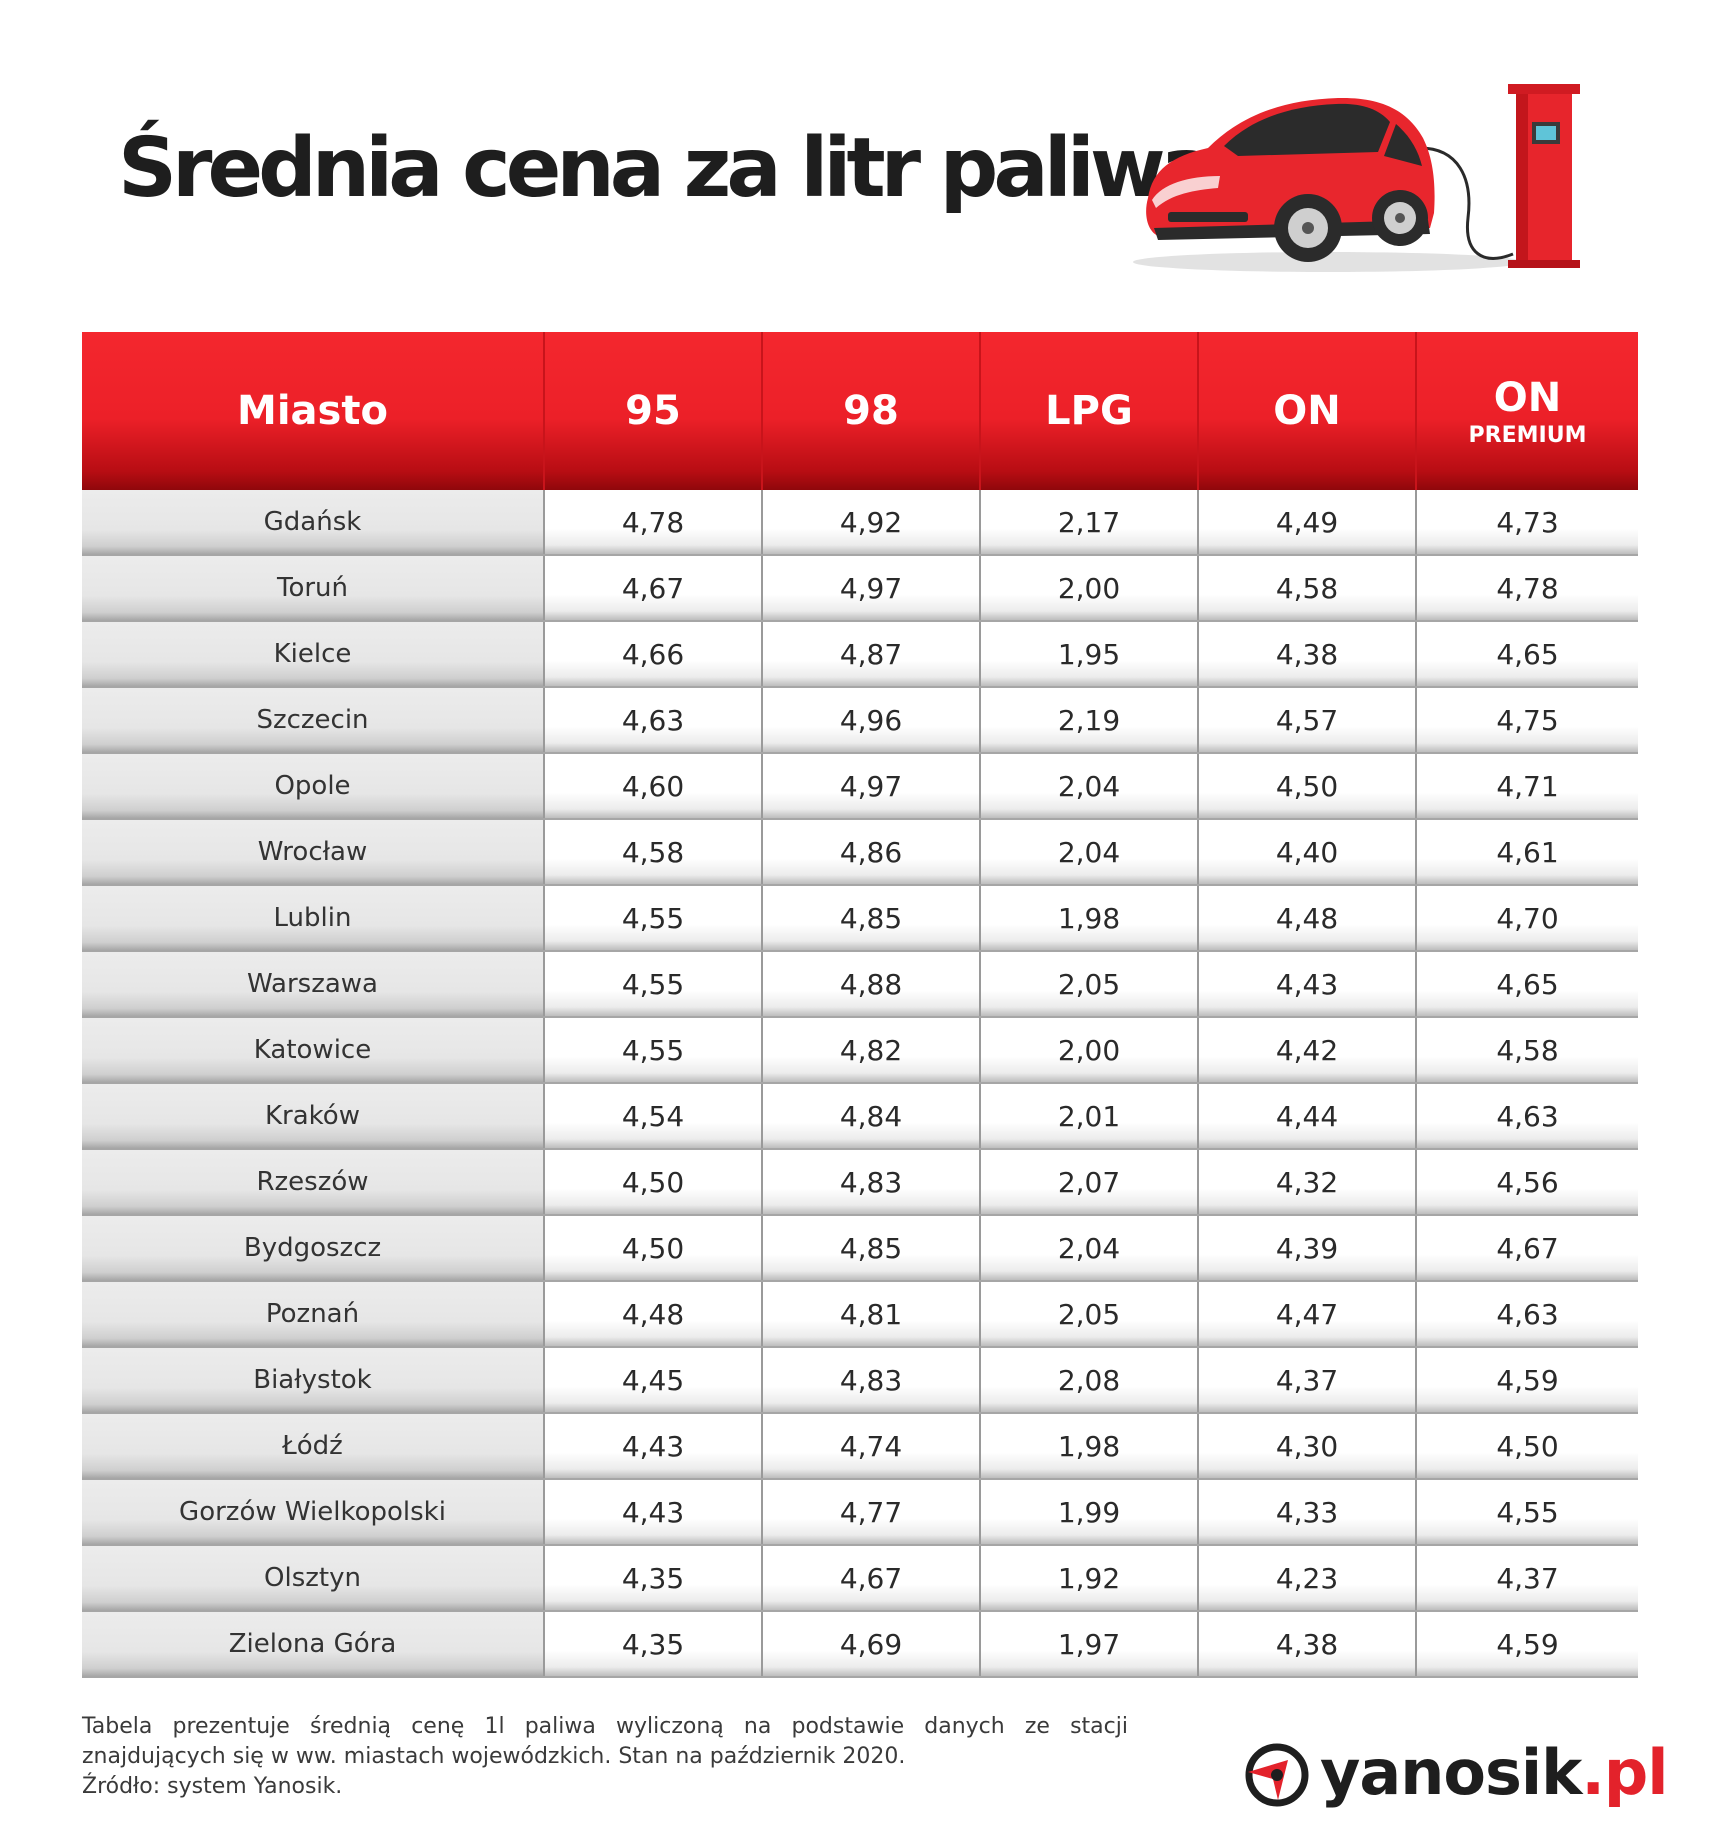 The height and width of the screenshot is (1845, 1720). I want to click on cell-city: Gorzów Wielkopolski, so click(313, 1512).